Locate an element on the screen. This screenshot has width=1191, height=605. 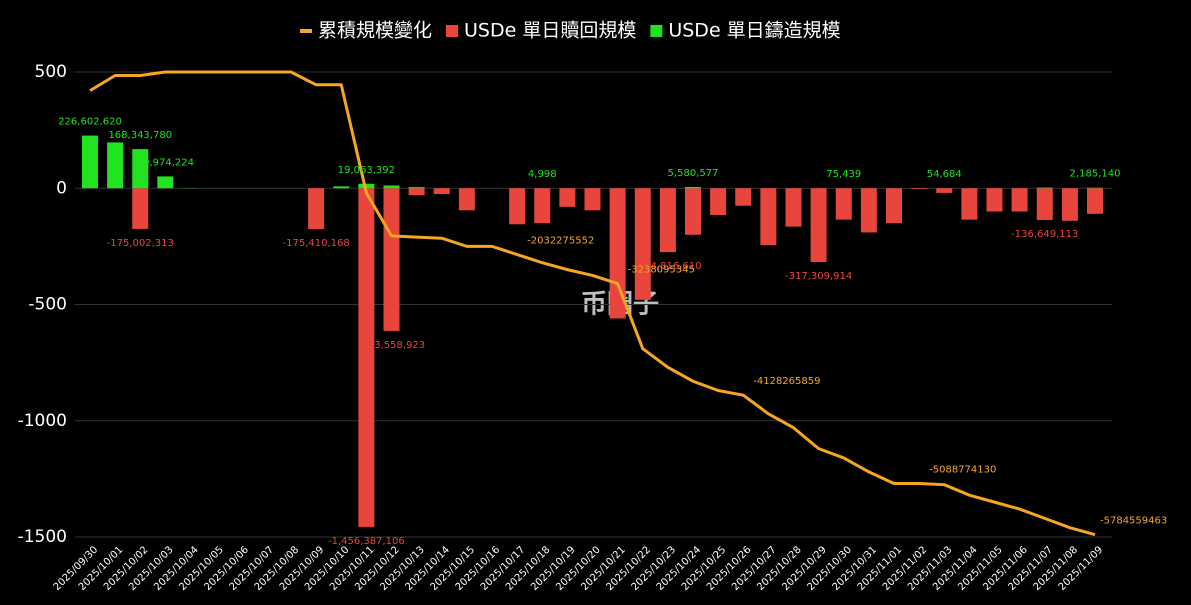
y-tick-label: -1500 is located at coordinates (42, 537).